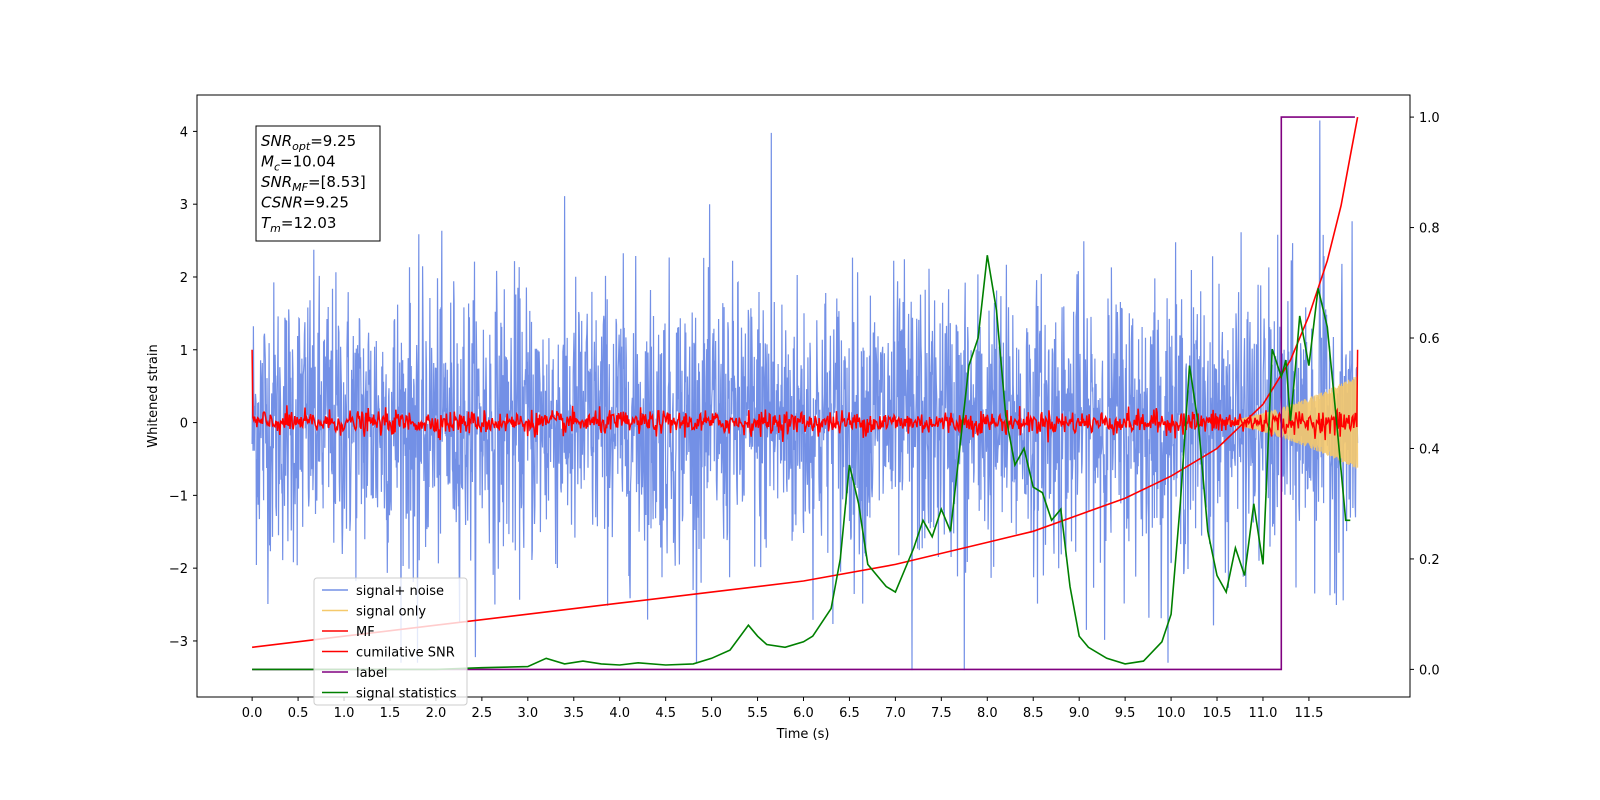 Image resolution: width=1600 pixels, height=800 pixels. Describe the element at coordinates (1308, 713) in the screenshot. I see `x-tick-label: 11.5` at that location.